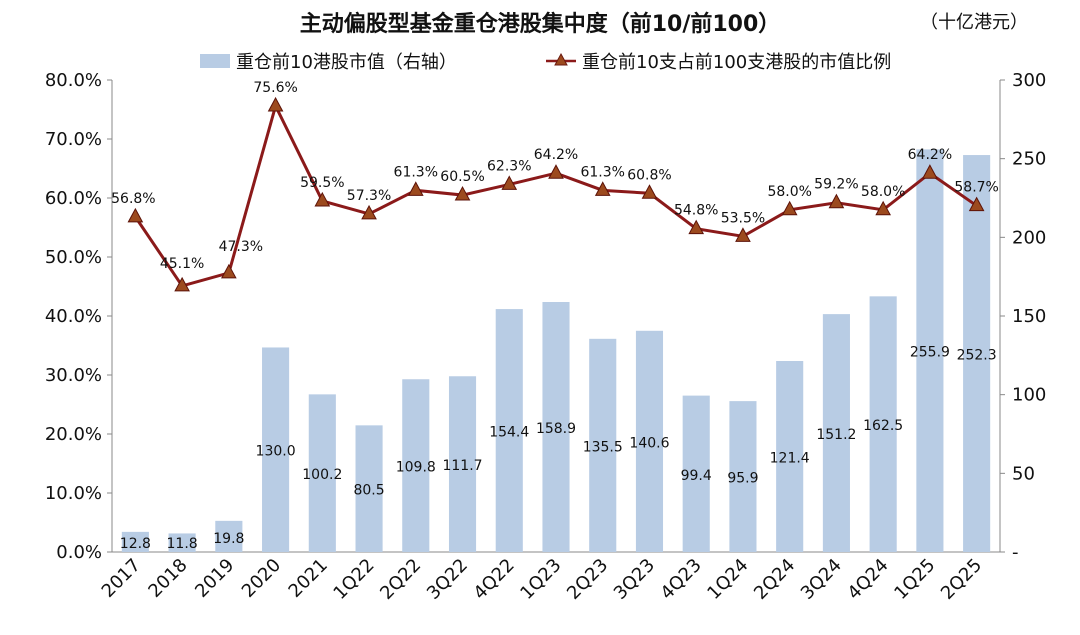 This screenshot has width=1080, height=635. What do you see at coordinates (509, 166) in the screenshot?
I see `line-value-label: 62.3%` at bounding box center [509, 166].